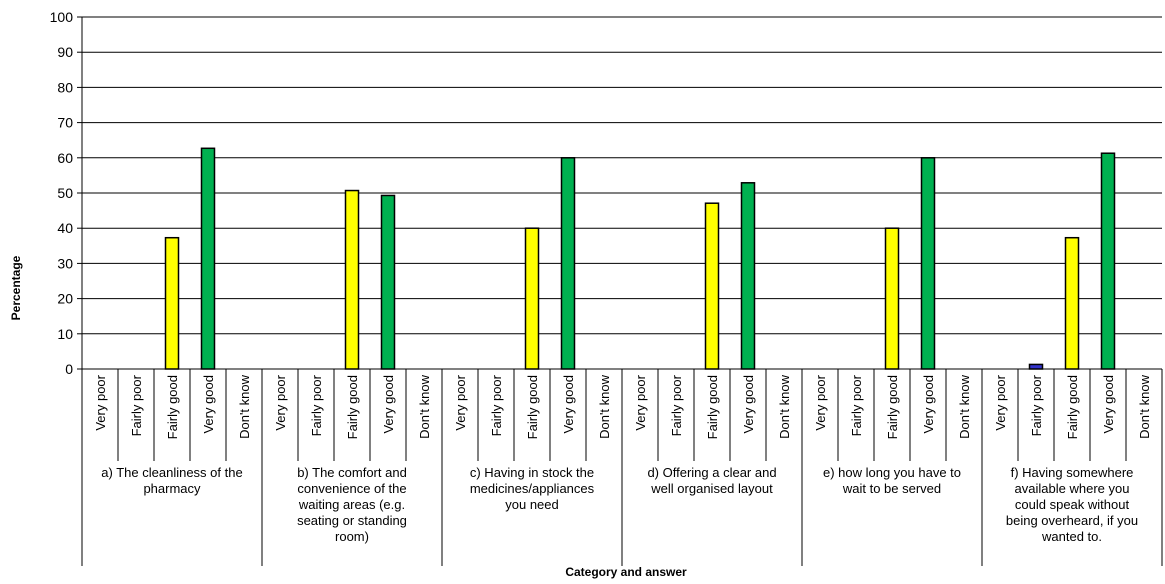 This screenshot has height=584, width=1165. Describe the element at coordinates (65, 52) in the screenshot. I see `y-tick-label: 90` at that location.